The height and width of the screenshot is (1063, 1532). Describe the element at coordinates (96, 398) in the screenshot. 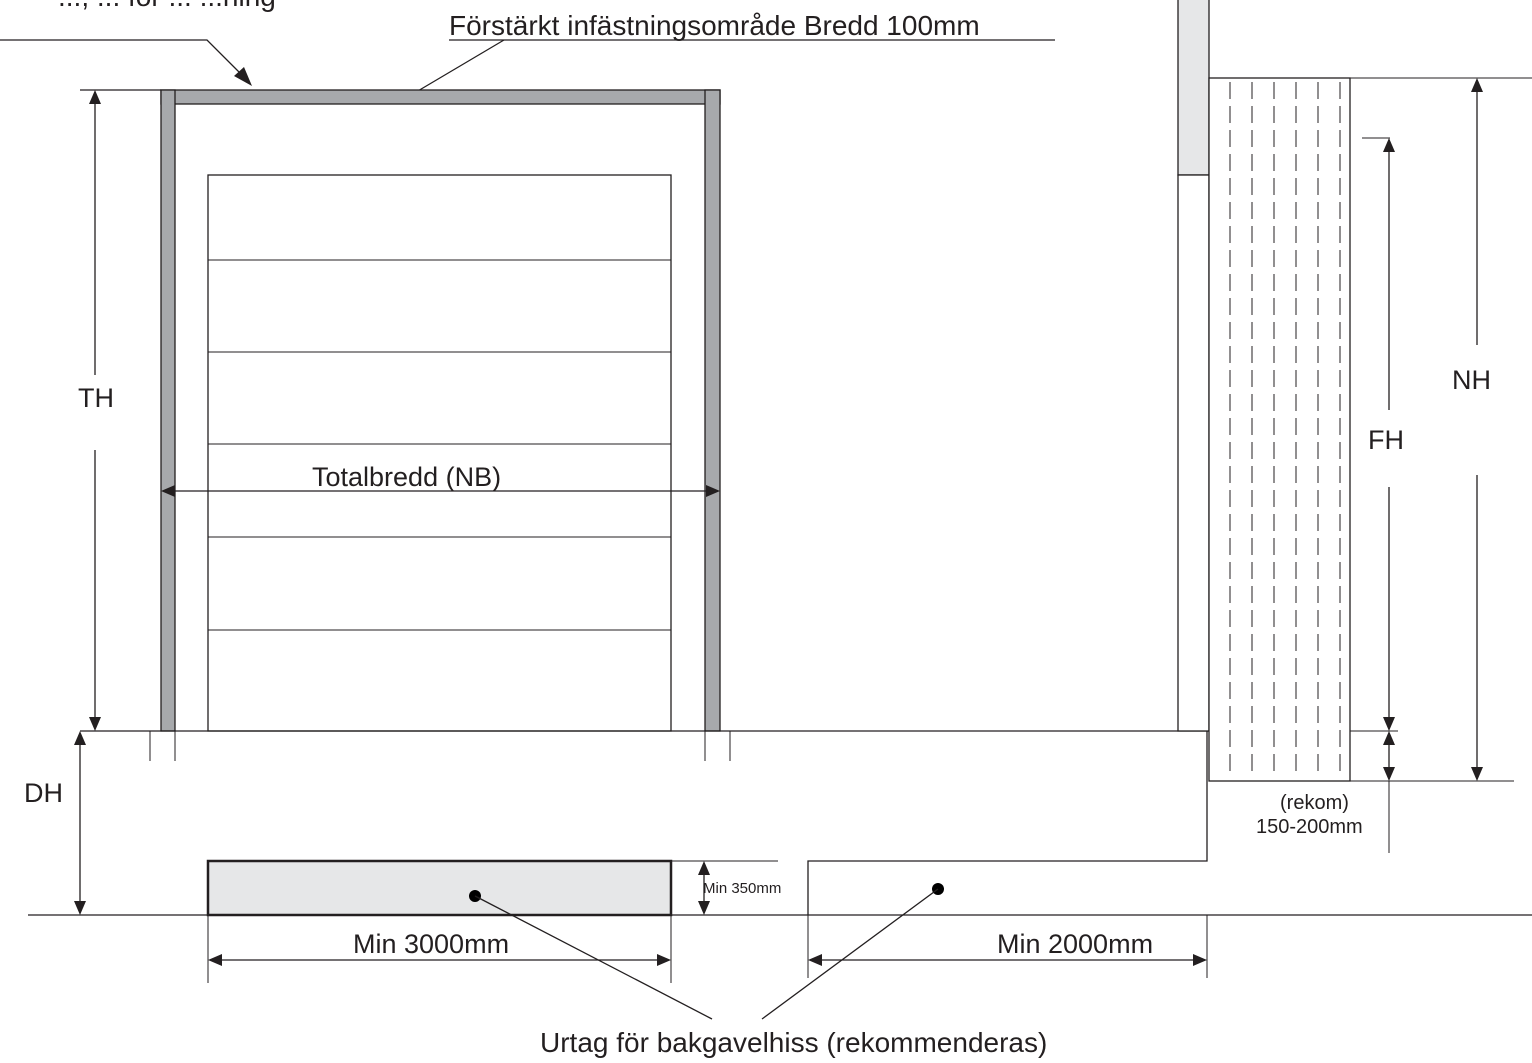

I see `th-label: TH` at that location.